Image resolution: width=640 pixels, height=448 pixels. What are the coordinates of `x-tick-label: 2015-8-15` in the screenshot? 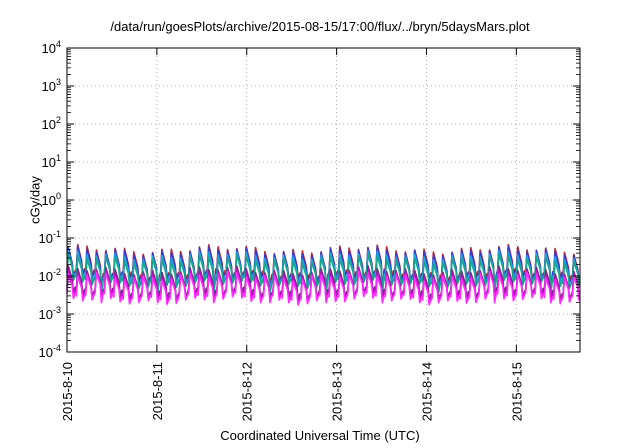 It's located at (516, 391).